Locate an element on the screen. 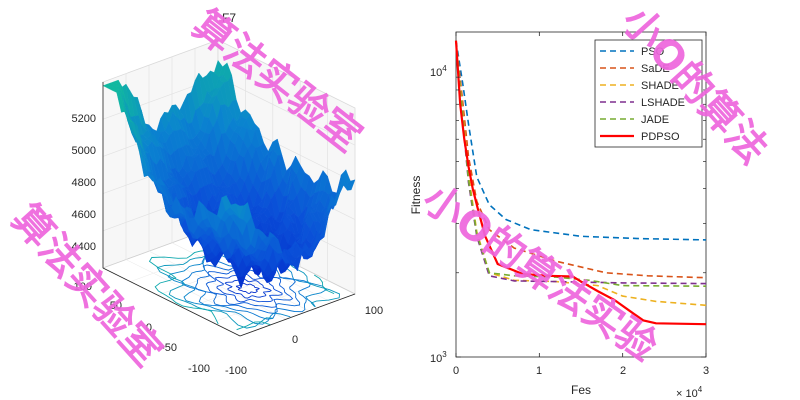 This screenshot has width=800, height=400. y-tick-label: -100 is located at coordinates (199, 369).